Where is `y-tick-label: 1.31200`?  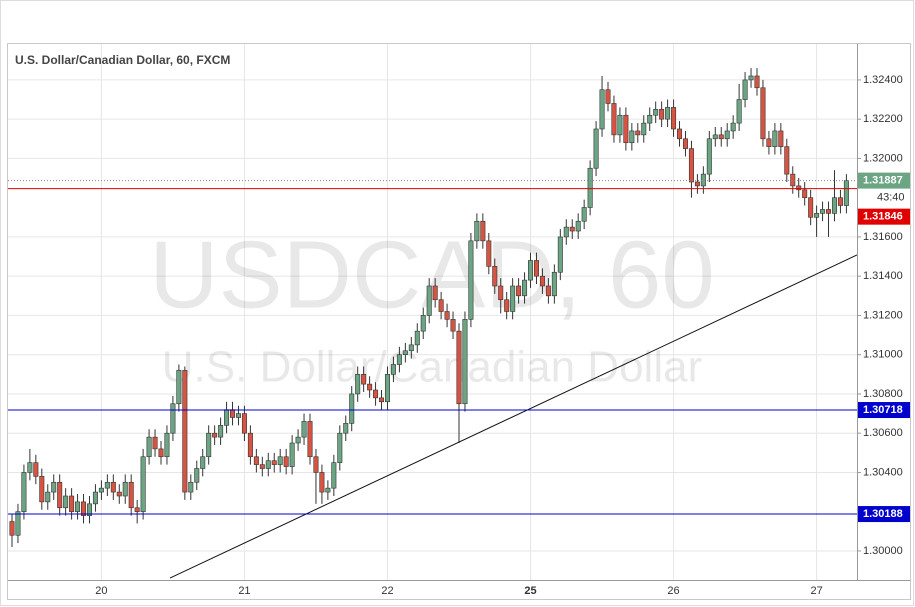
y-tick-label: 1.31200 is located at coordinates (883, 315).